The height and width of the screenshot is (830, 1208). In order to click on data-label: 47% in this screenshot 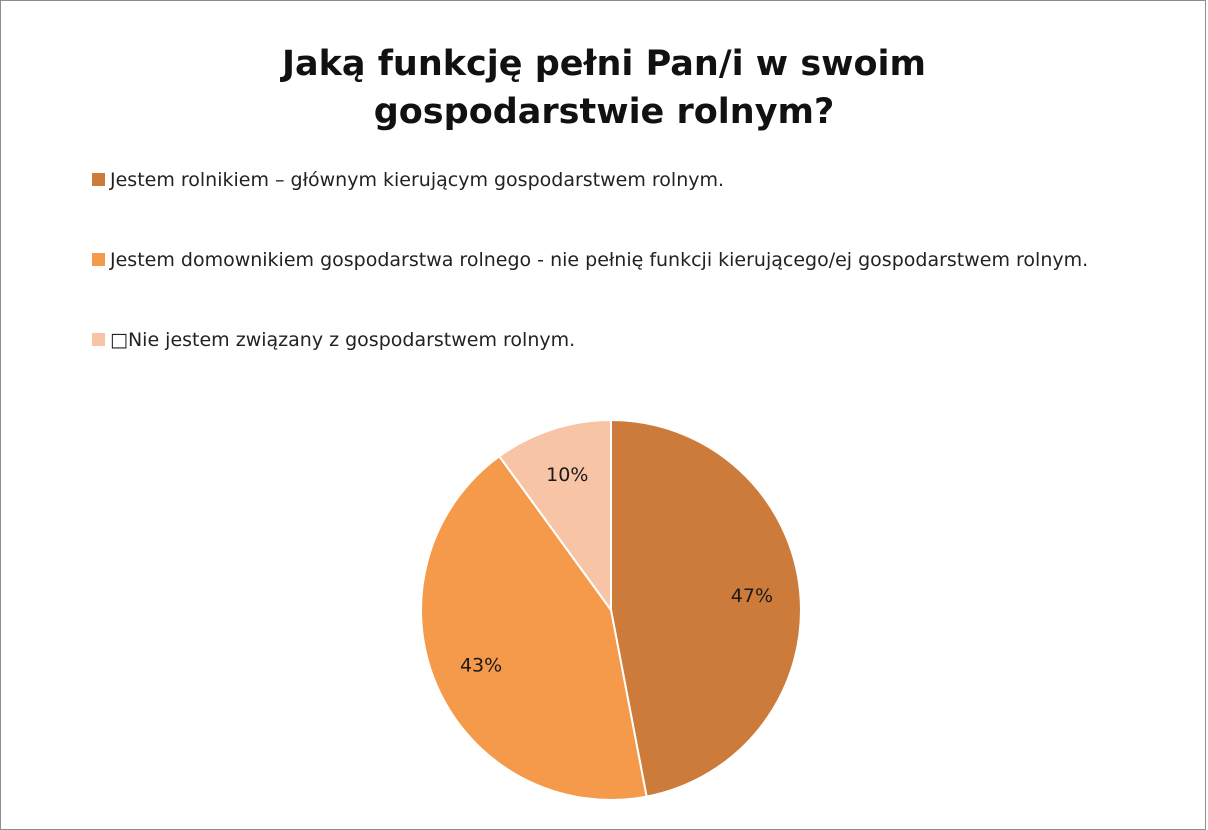, I will do `click(752, 596)`.